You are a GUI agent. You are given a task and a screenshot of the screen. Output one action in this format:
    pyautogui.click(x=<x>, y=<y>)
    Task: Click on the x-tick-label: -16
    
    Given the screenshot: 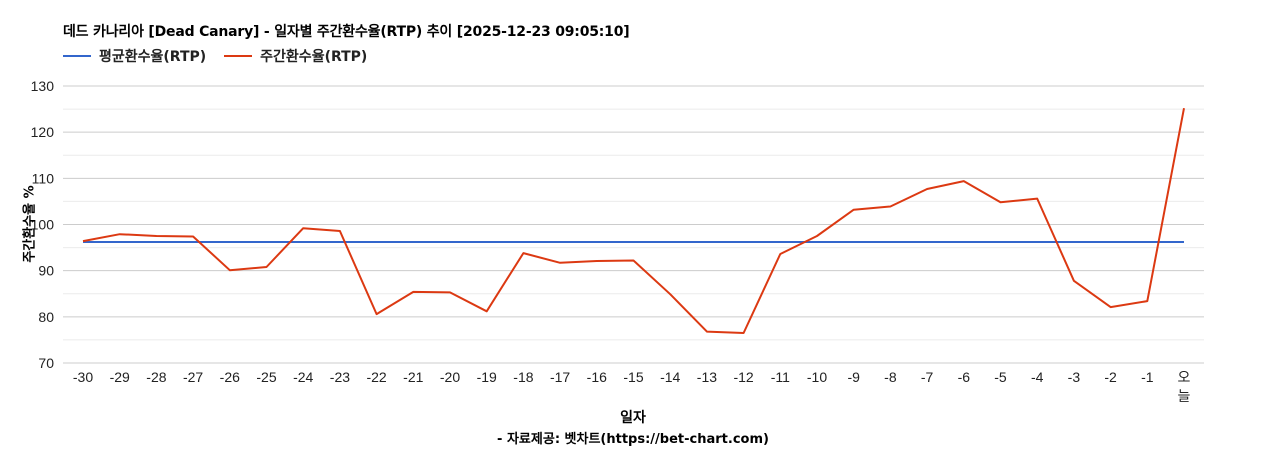 What is the action you would take?
    pyautogui.click(x=597, y=377)
    